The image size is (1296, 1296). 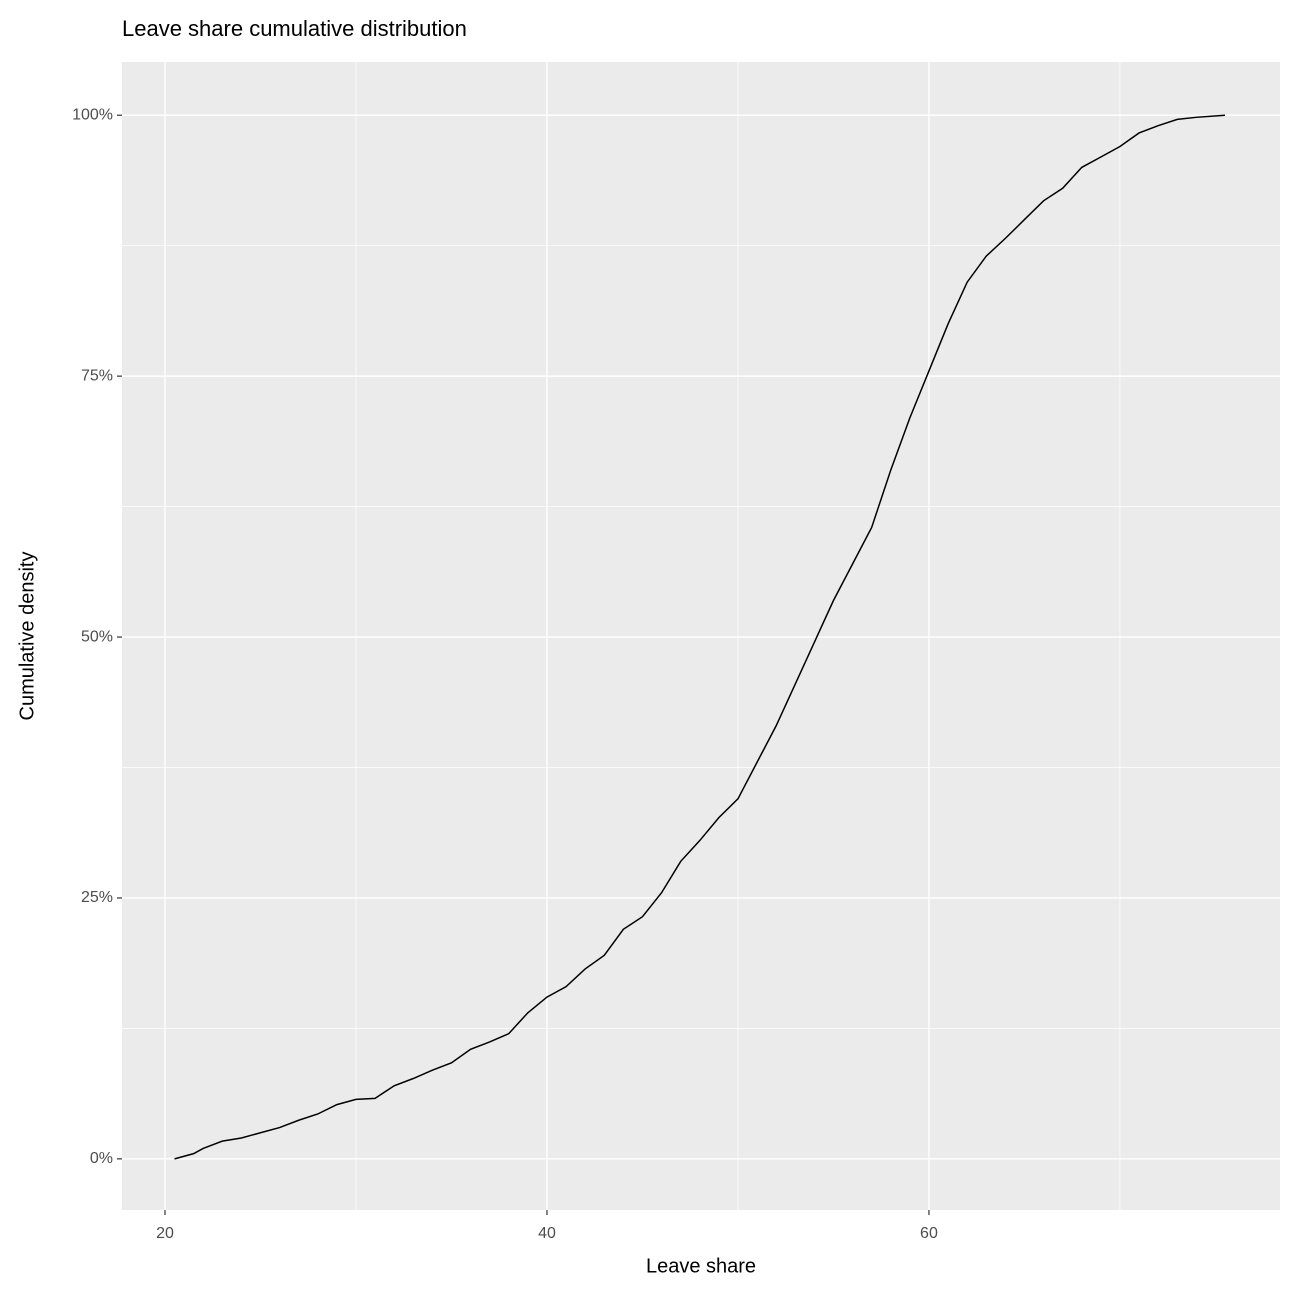 I want to click on chart-title: Leave share cumulative distribution, so click(x=294, y=28).